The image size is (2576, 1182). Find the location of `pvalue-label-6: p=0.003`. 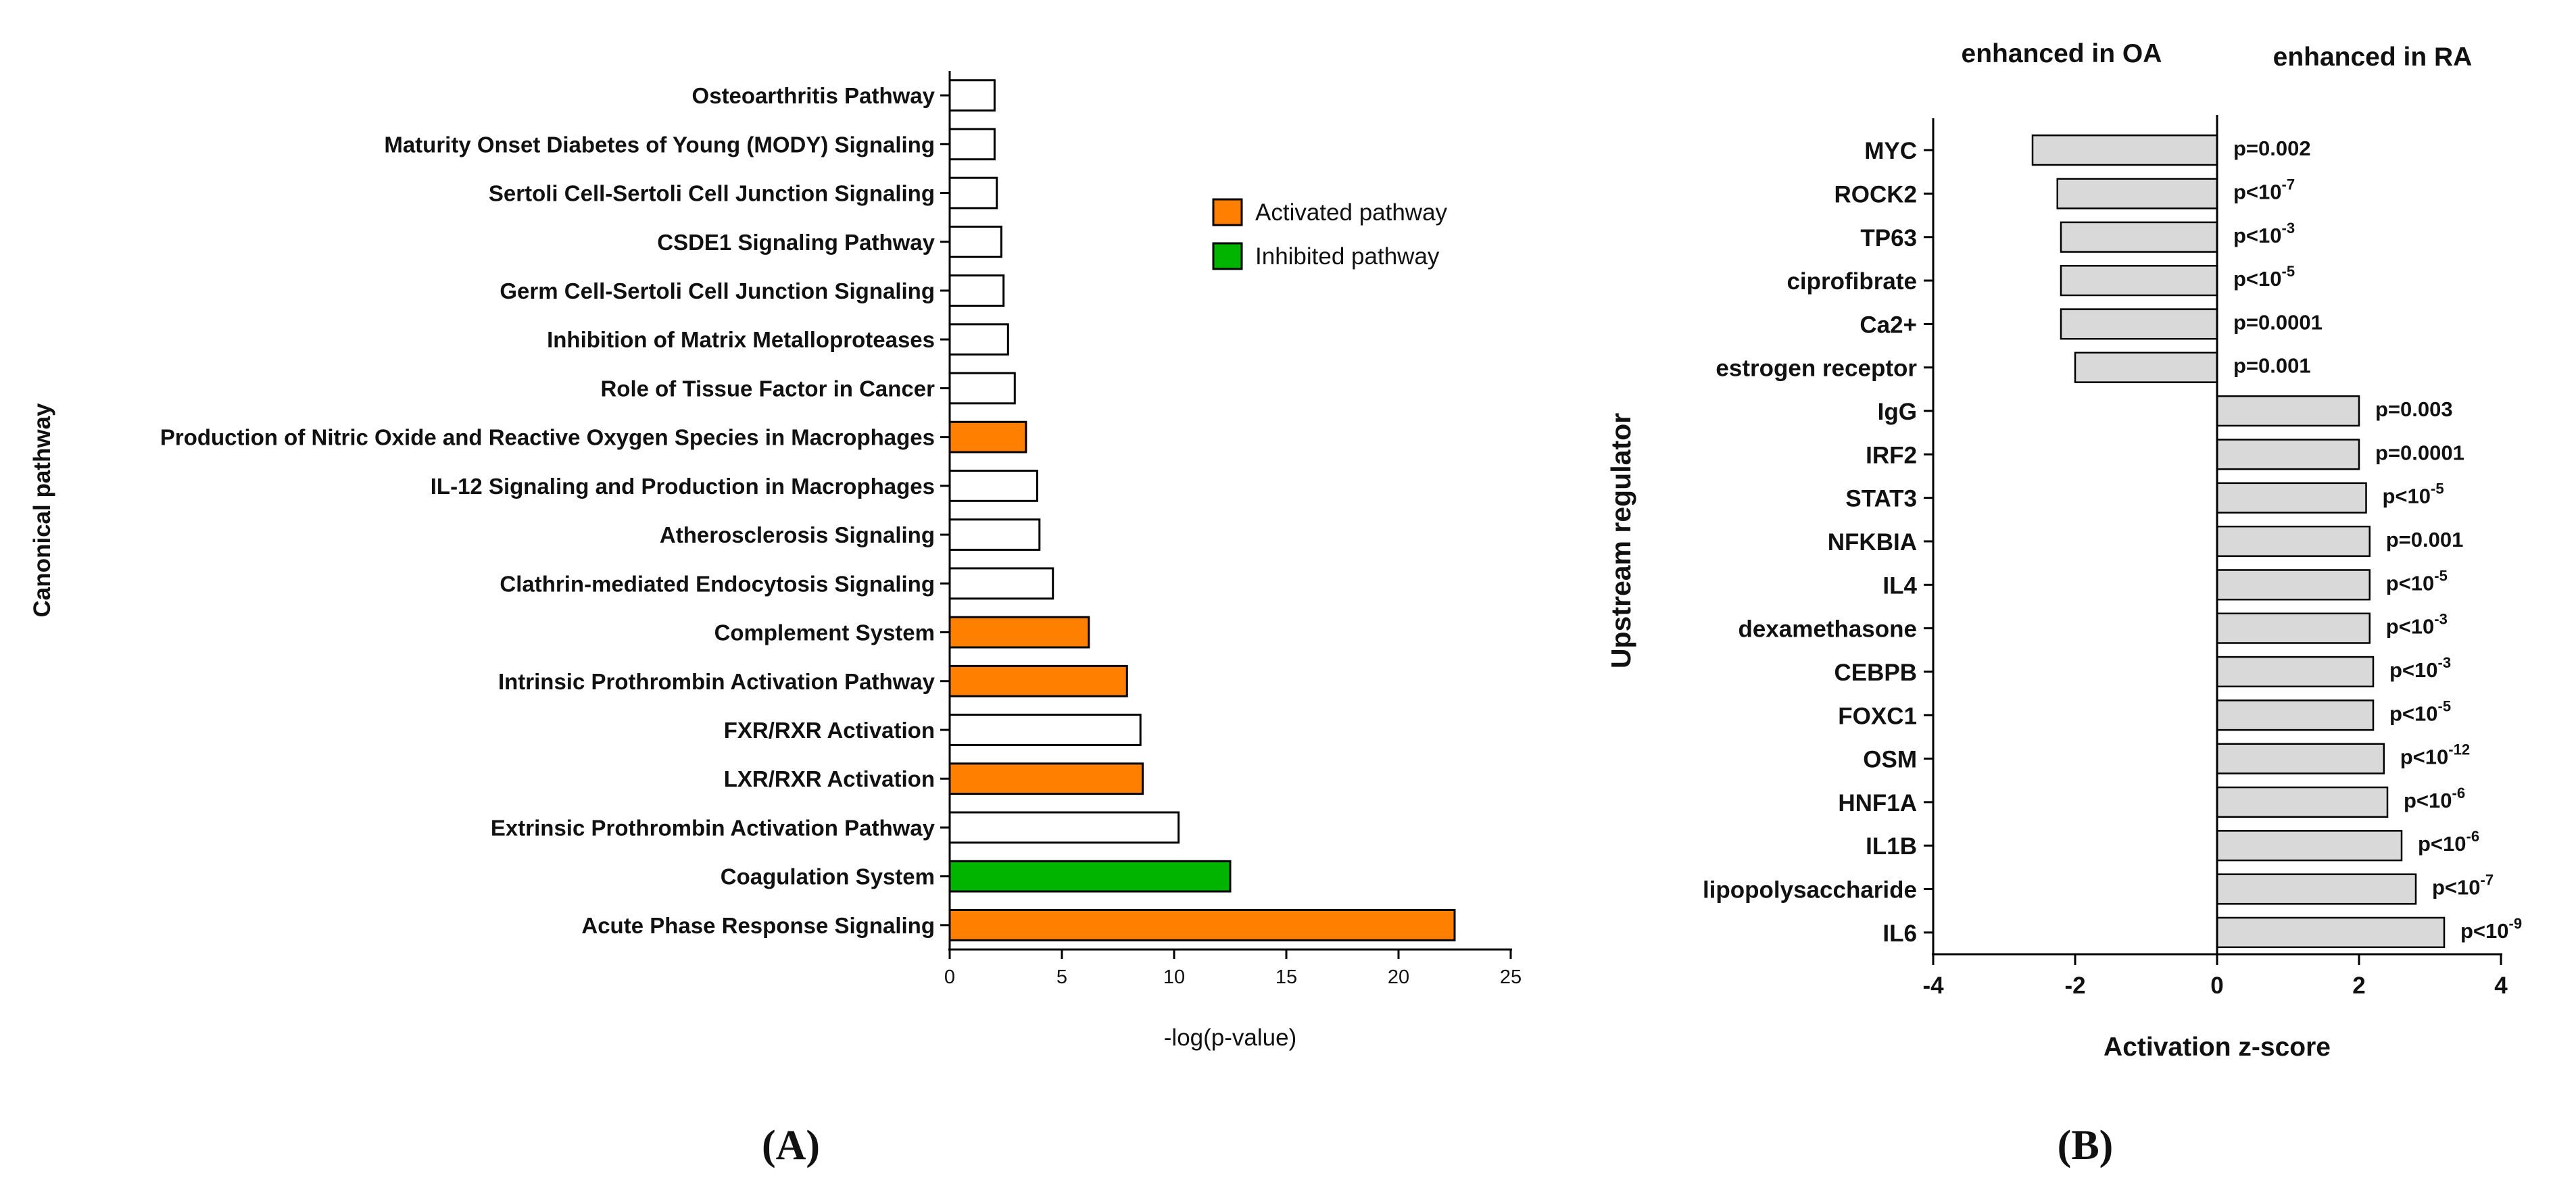

pvalue-label-6: p=0.003 is located at coordinates (2414, 409).